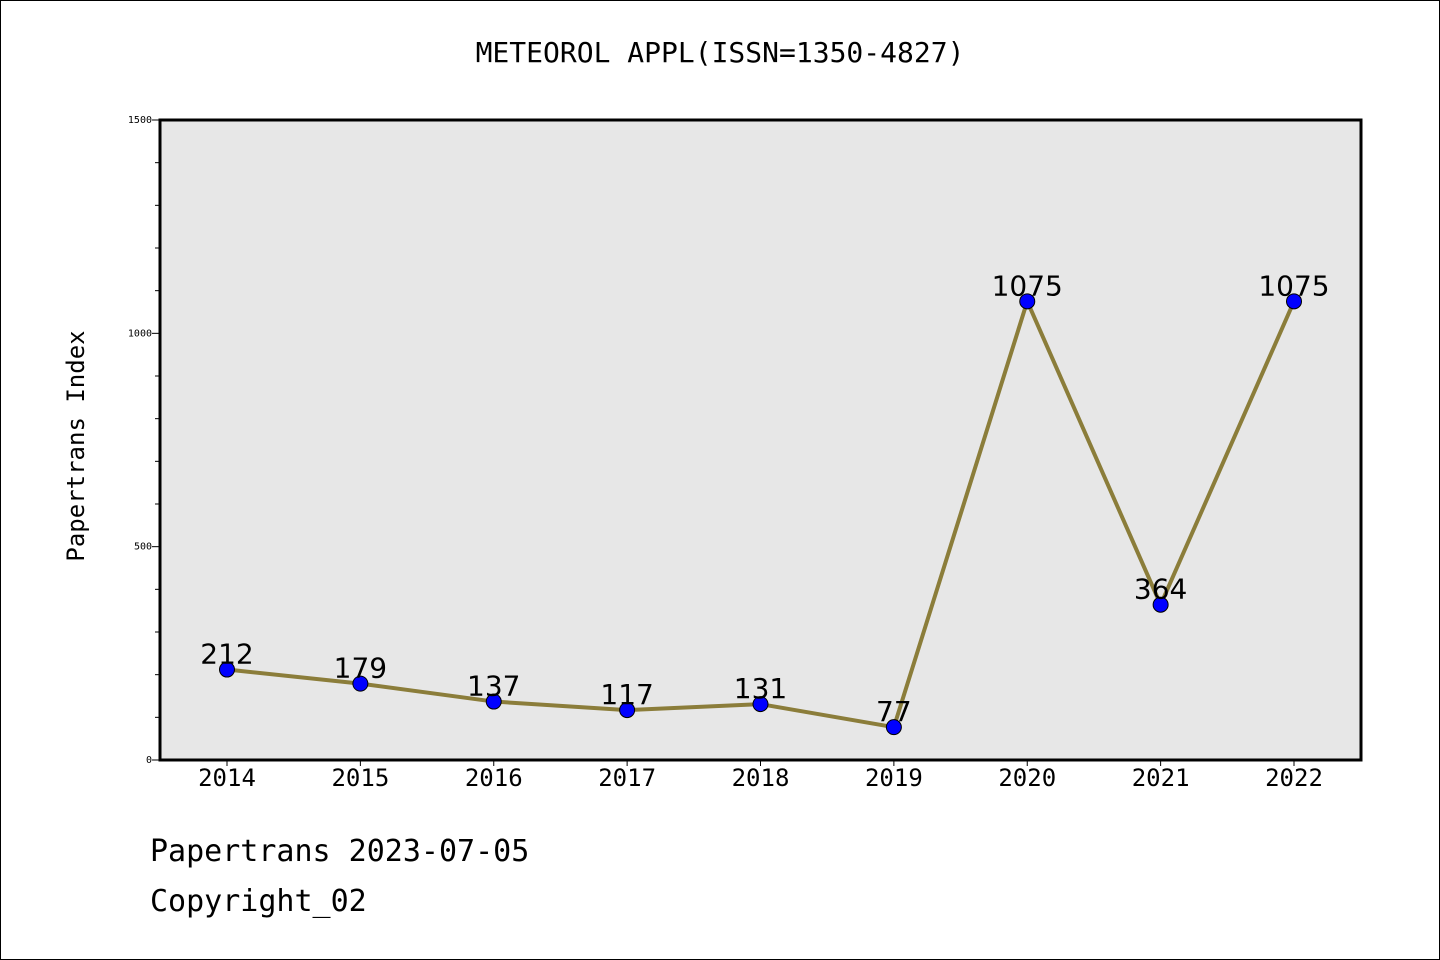 The width and height of the screenshot is (1440, 960). I want to click on data-label: 364, so click(1160, 589).